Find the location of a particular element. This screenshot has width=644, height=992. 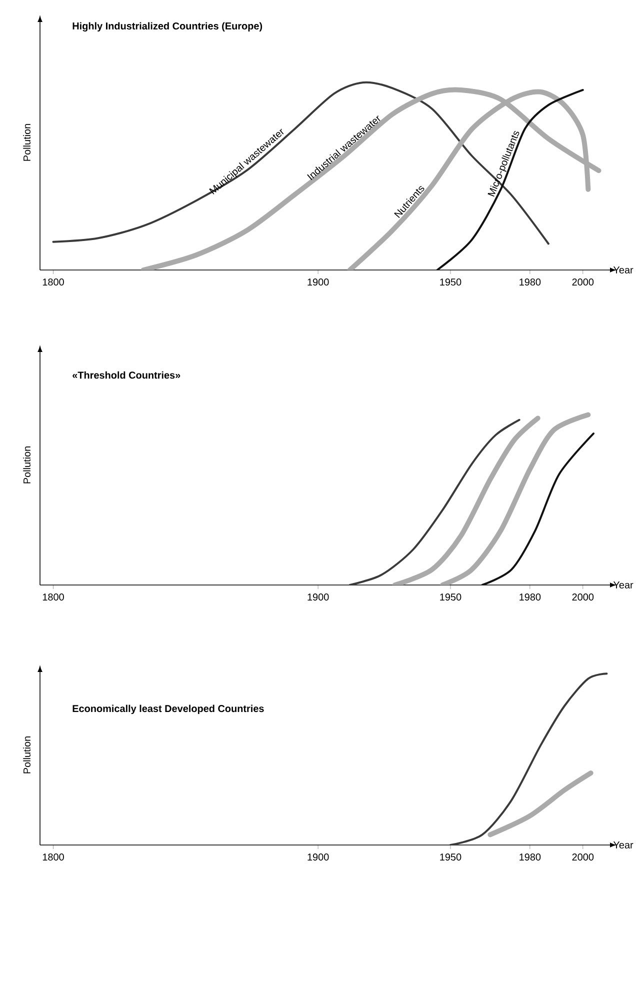

chart-title: Highly Industrialized Countries (Europe) is located at coordinates (167, 27).